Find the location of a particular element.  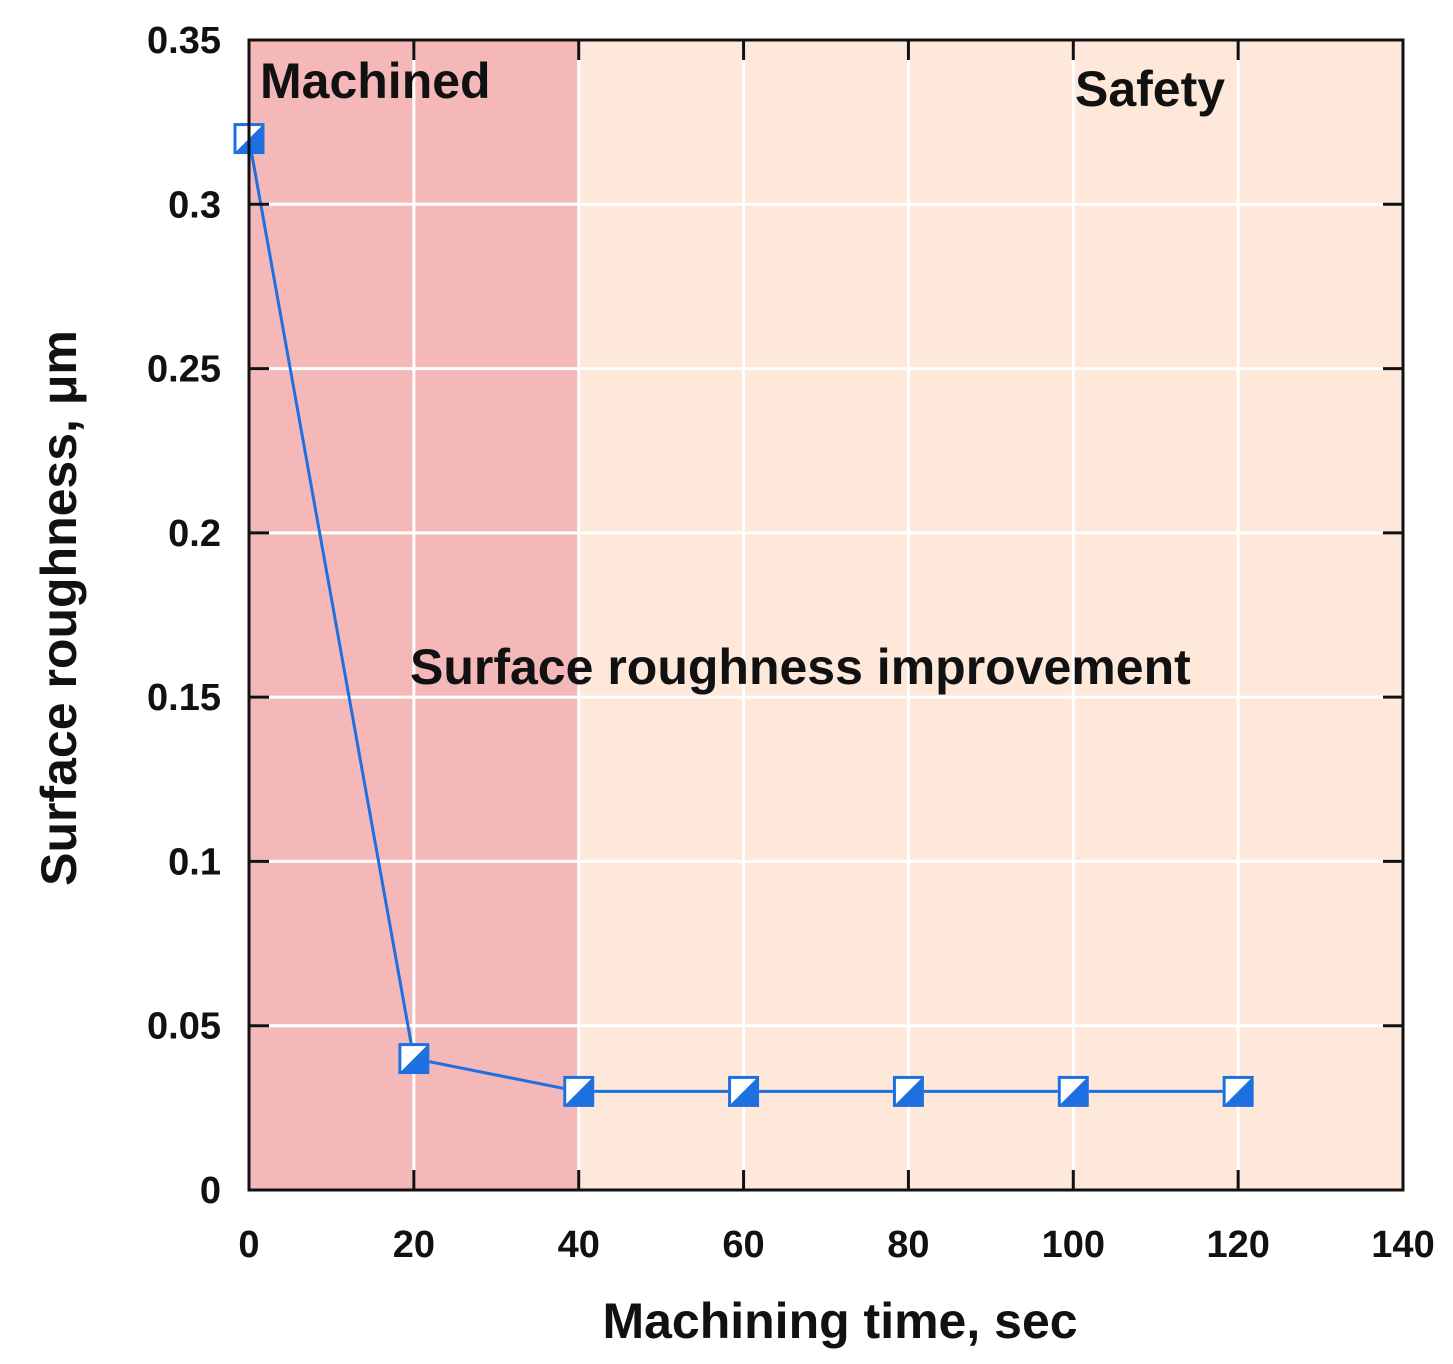

x-axis-title: Machining time, sec is located at coordinates (839, 1321).